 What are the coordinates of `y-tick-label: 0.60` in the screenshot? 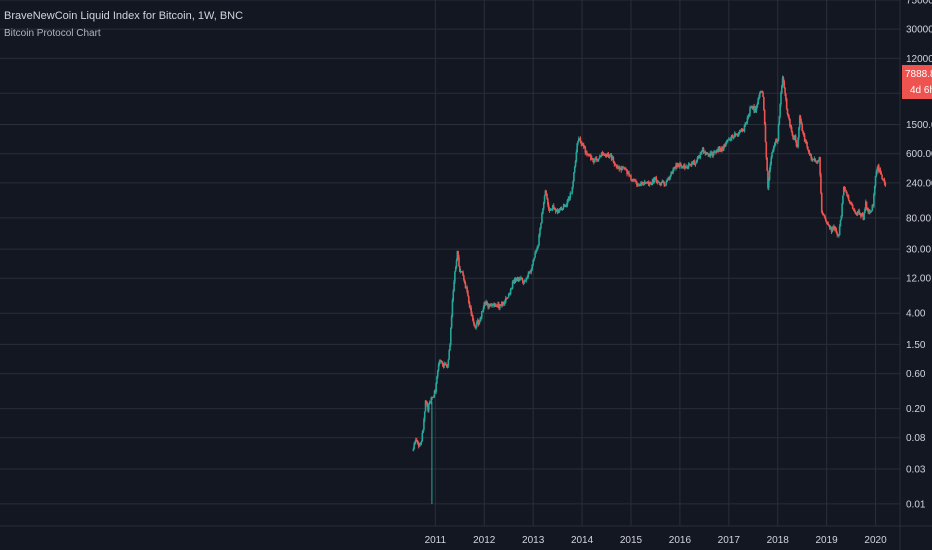 It's located at (916, 374).